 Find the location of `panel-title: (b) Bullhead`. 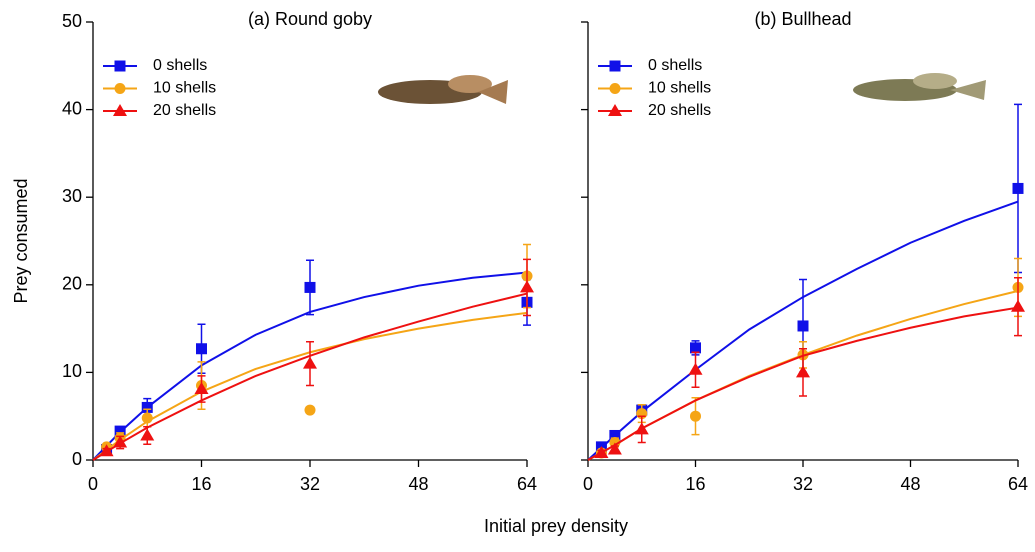

panel-title: (b) Bullhead is located at coordinates (802, 19).